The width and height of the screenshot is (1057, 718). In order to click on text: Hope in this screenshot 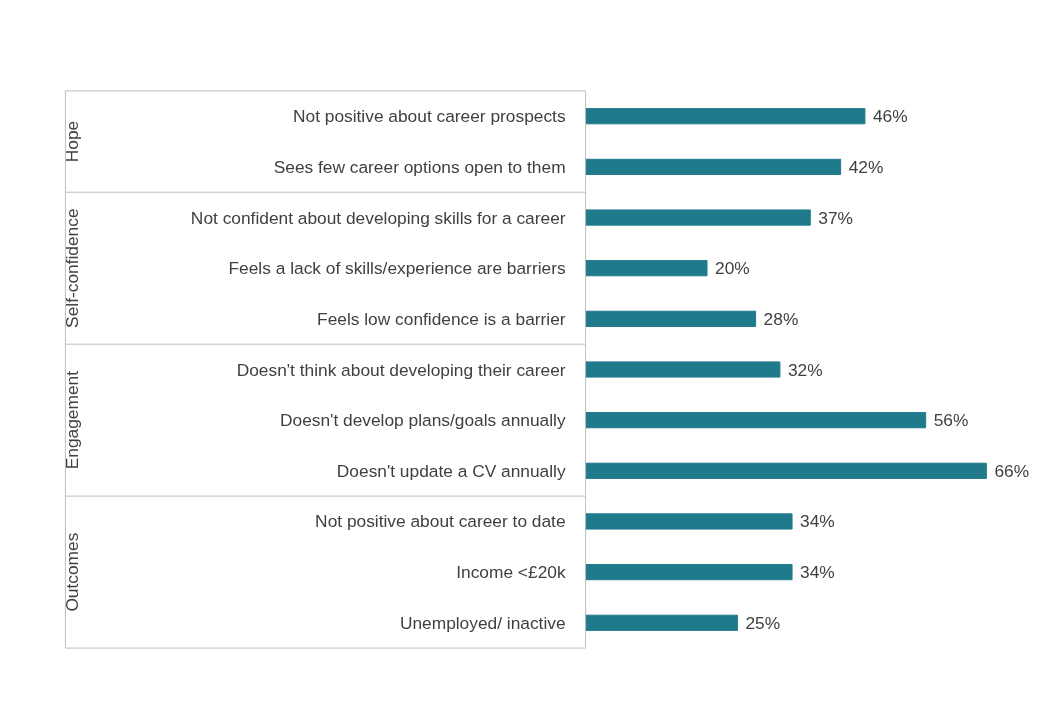, I will do `click(72, 141)`.